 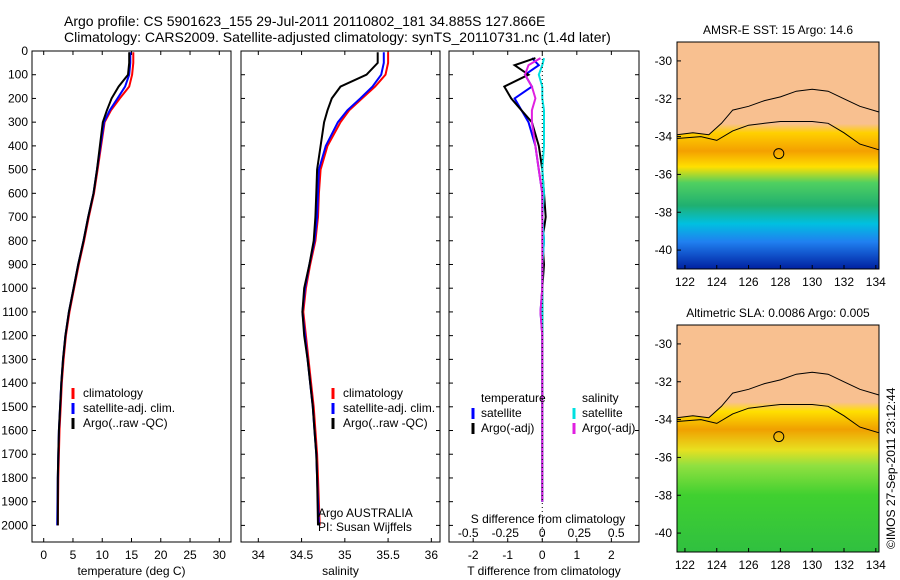 What do you see at coordinates (664, 174) in the screenshot?
I see `map-y-tick-label-sst_map: -36` at bounding box center [664, 174].